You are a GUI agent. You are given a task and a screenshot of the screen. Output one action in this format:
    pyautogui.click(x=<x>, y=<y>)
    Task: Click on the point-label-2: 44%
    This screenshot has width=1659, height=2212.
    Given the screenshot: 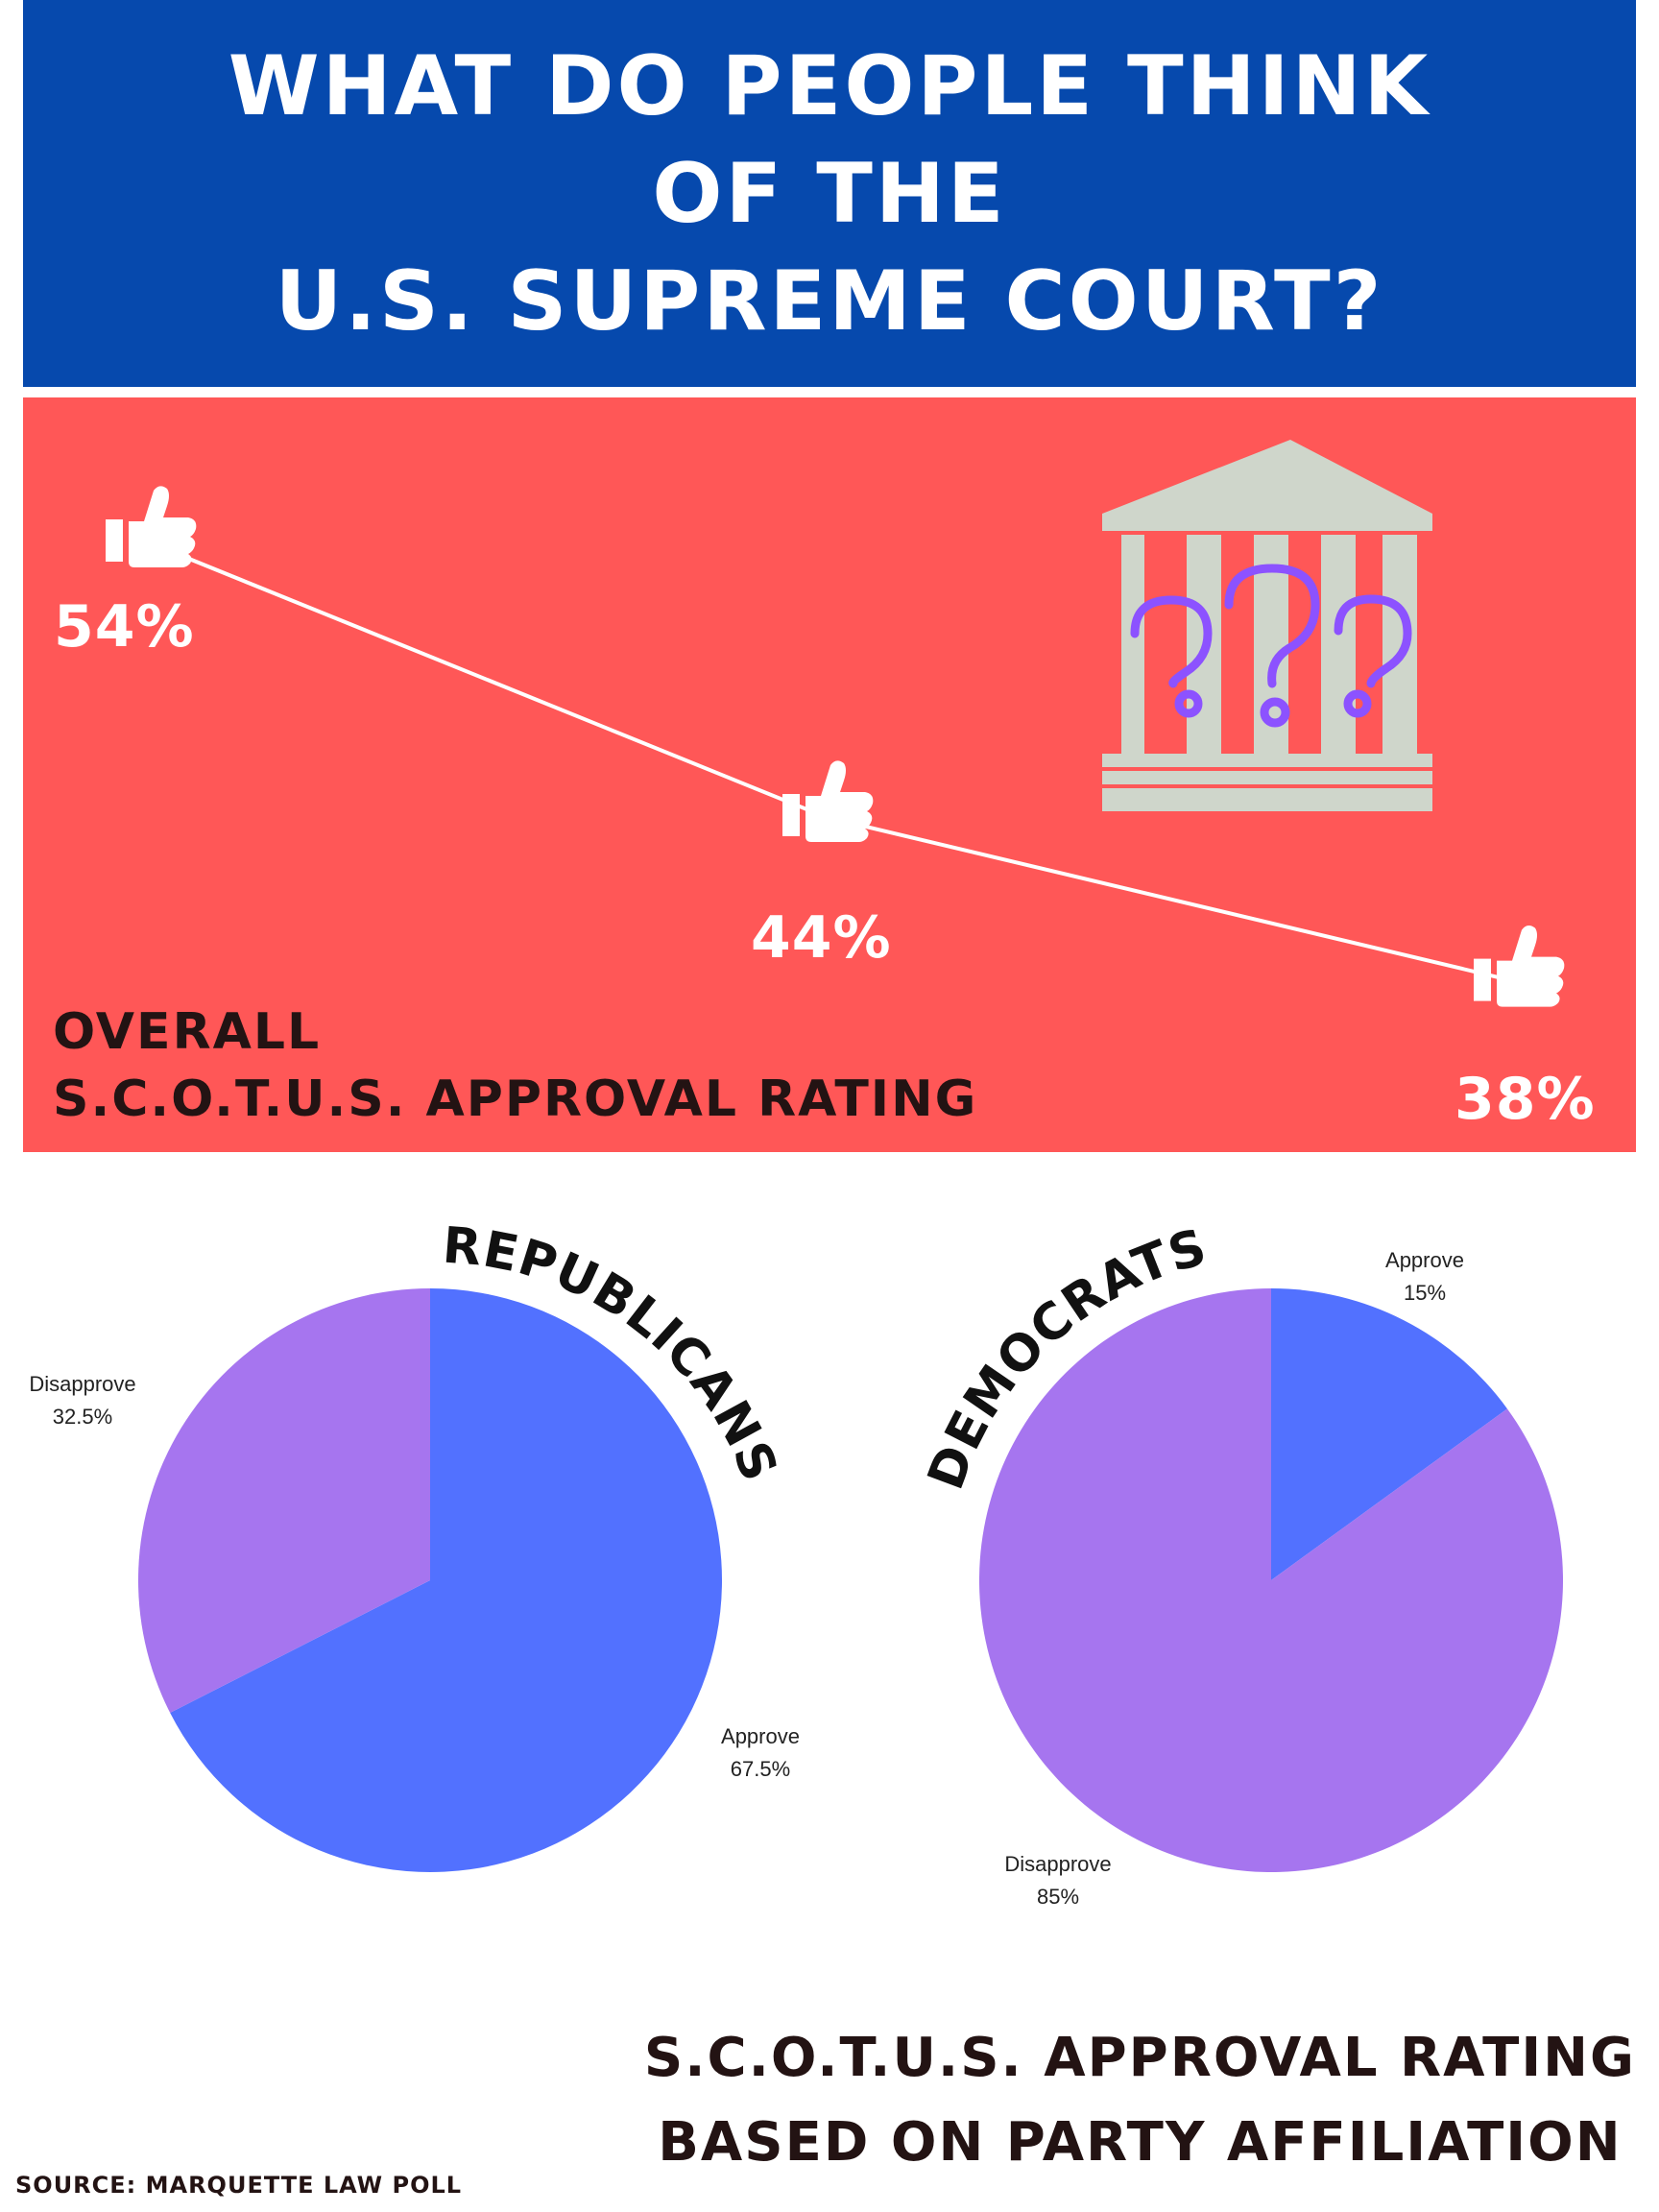 What is the action you would take?
    pyautogui.click(x=821, y=938)
    